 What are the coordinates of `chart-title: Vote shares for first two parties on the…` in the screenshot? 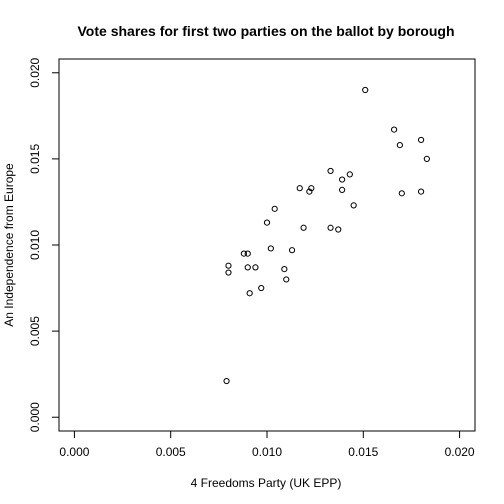 It's located at (266, 31).